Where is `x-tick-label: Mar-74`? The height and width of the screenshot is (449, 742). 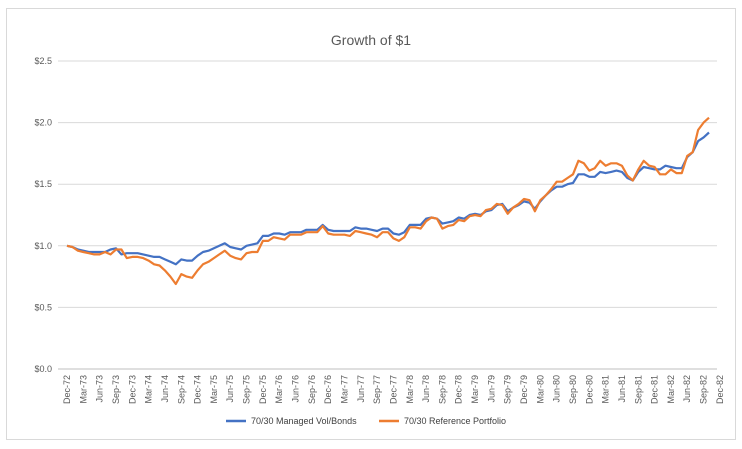 x-tick-label: Mar-74 is located at coordinates (149, 389).